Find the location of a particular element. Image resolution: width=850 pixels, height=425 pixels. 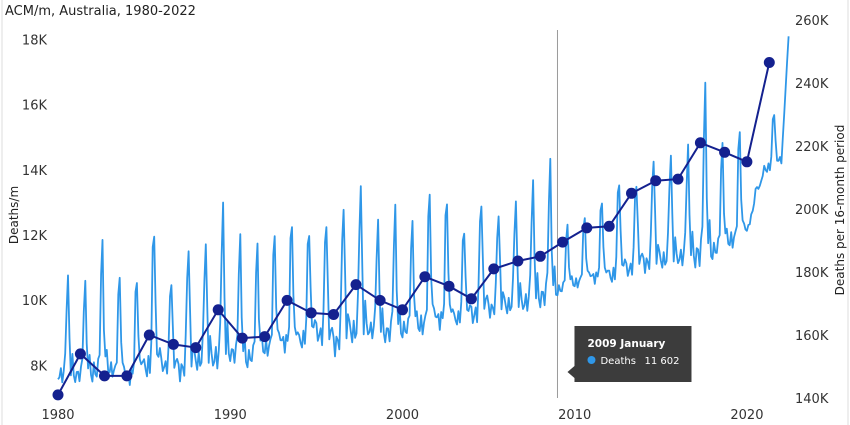

left-tick-label-5: 18K is located at coordinates (35, 41).